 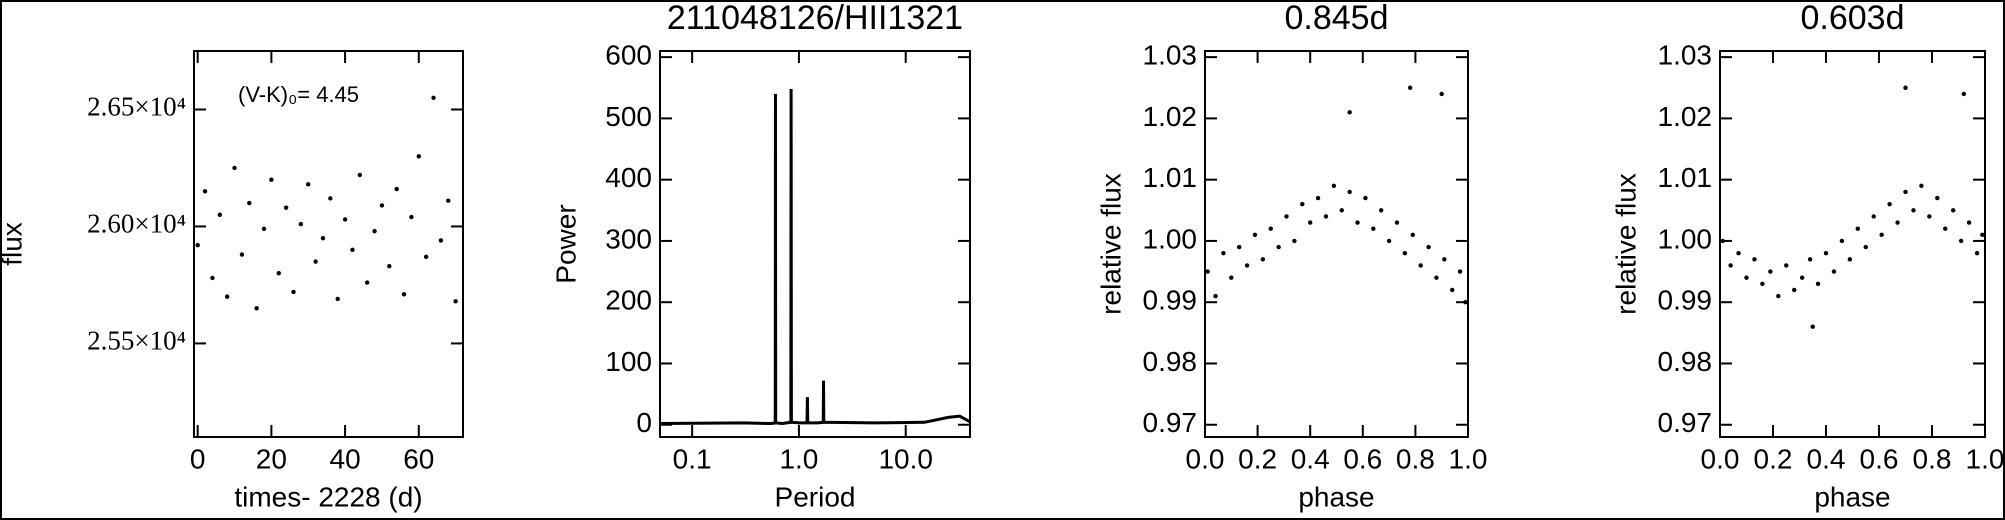 What do you see at coordinates (1170, 422) in the screenshot?
I see `y-tick-label: 0.97` at bounding box center [1170, 422].